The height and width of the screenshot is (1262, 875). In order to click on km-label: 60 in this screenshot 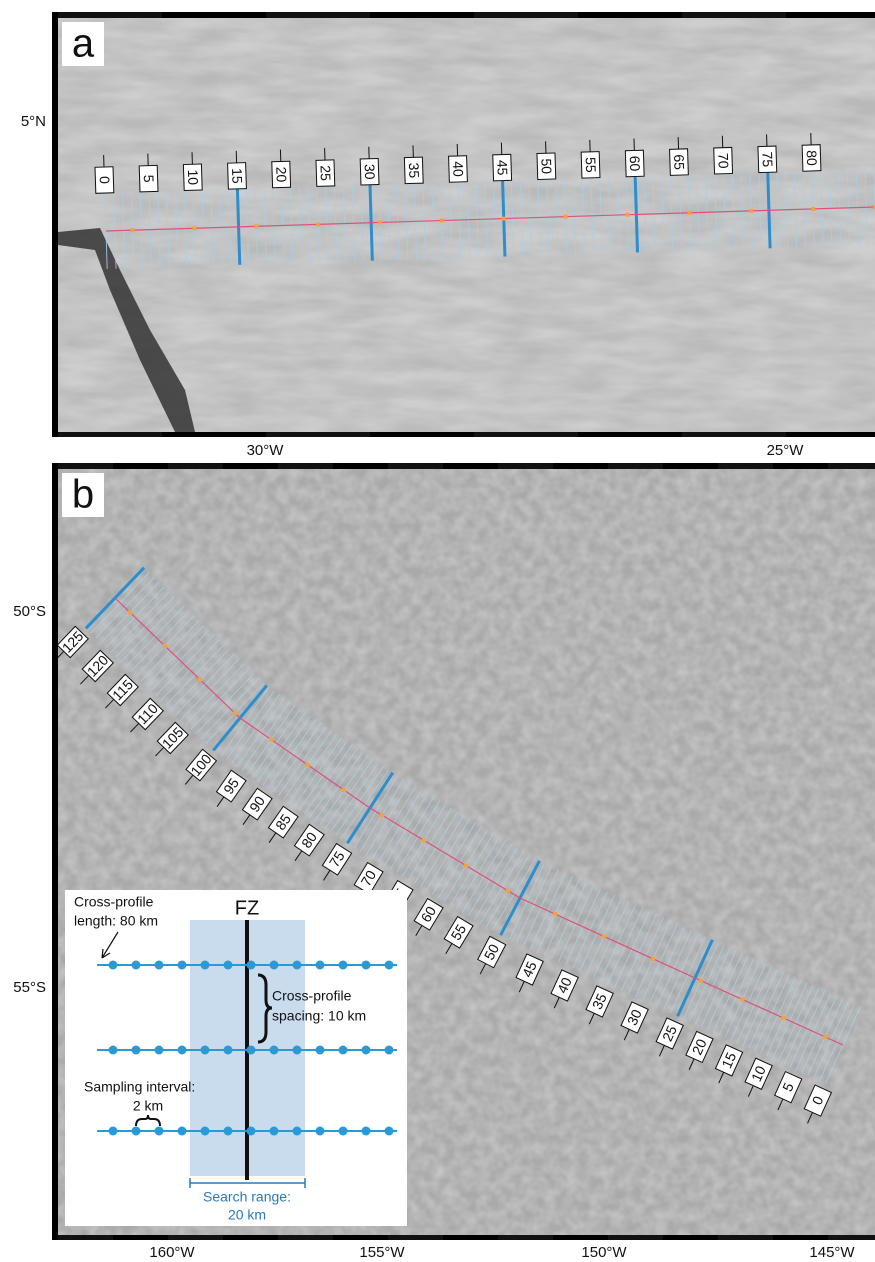, I will do `click(634, 163)`.